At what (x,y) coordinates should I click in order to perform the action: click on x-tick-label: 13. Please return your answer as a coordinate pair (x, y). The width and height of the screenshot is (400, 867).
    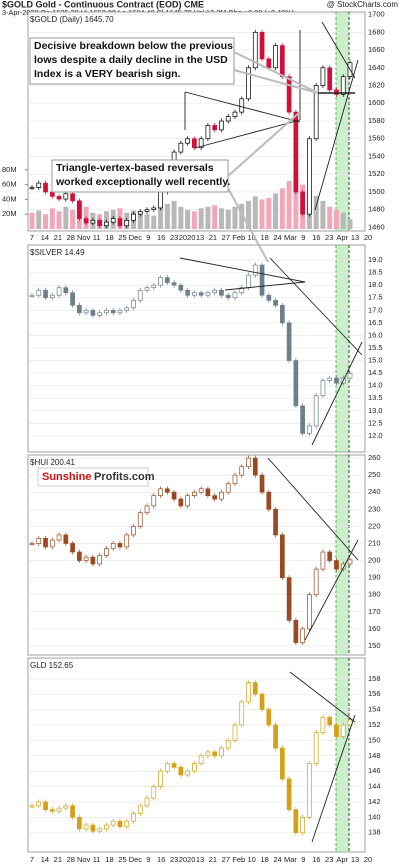
    Looking at the image, I should click on (355, 237).